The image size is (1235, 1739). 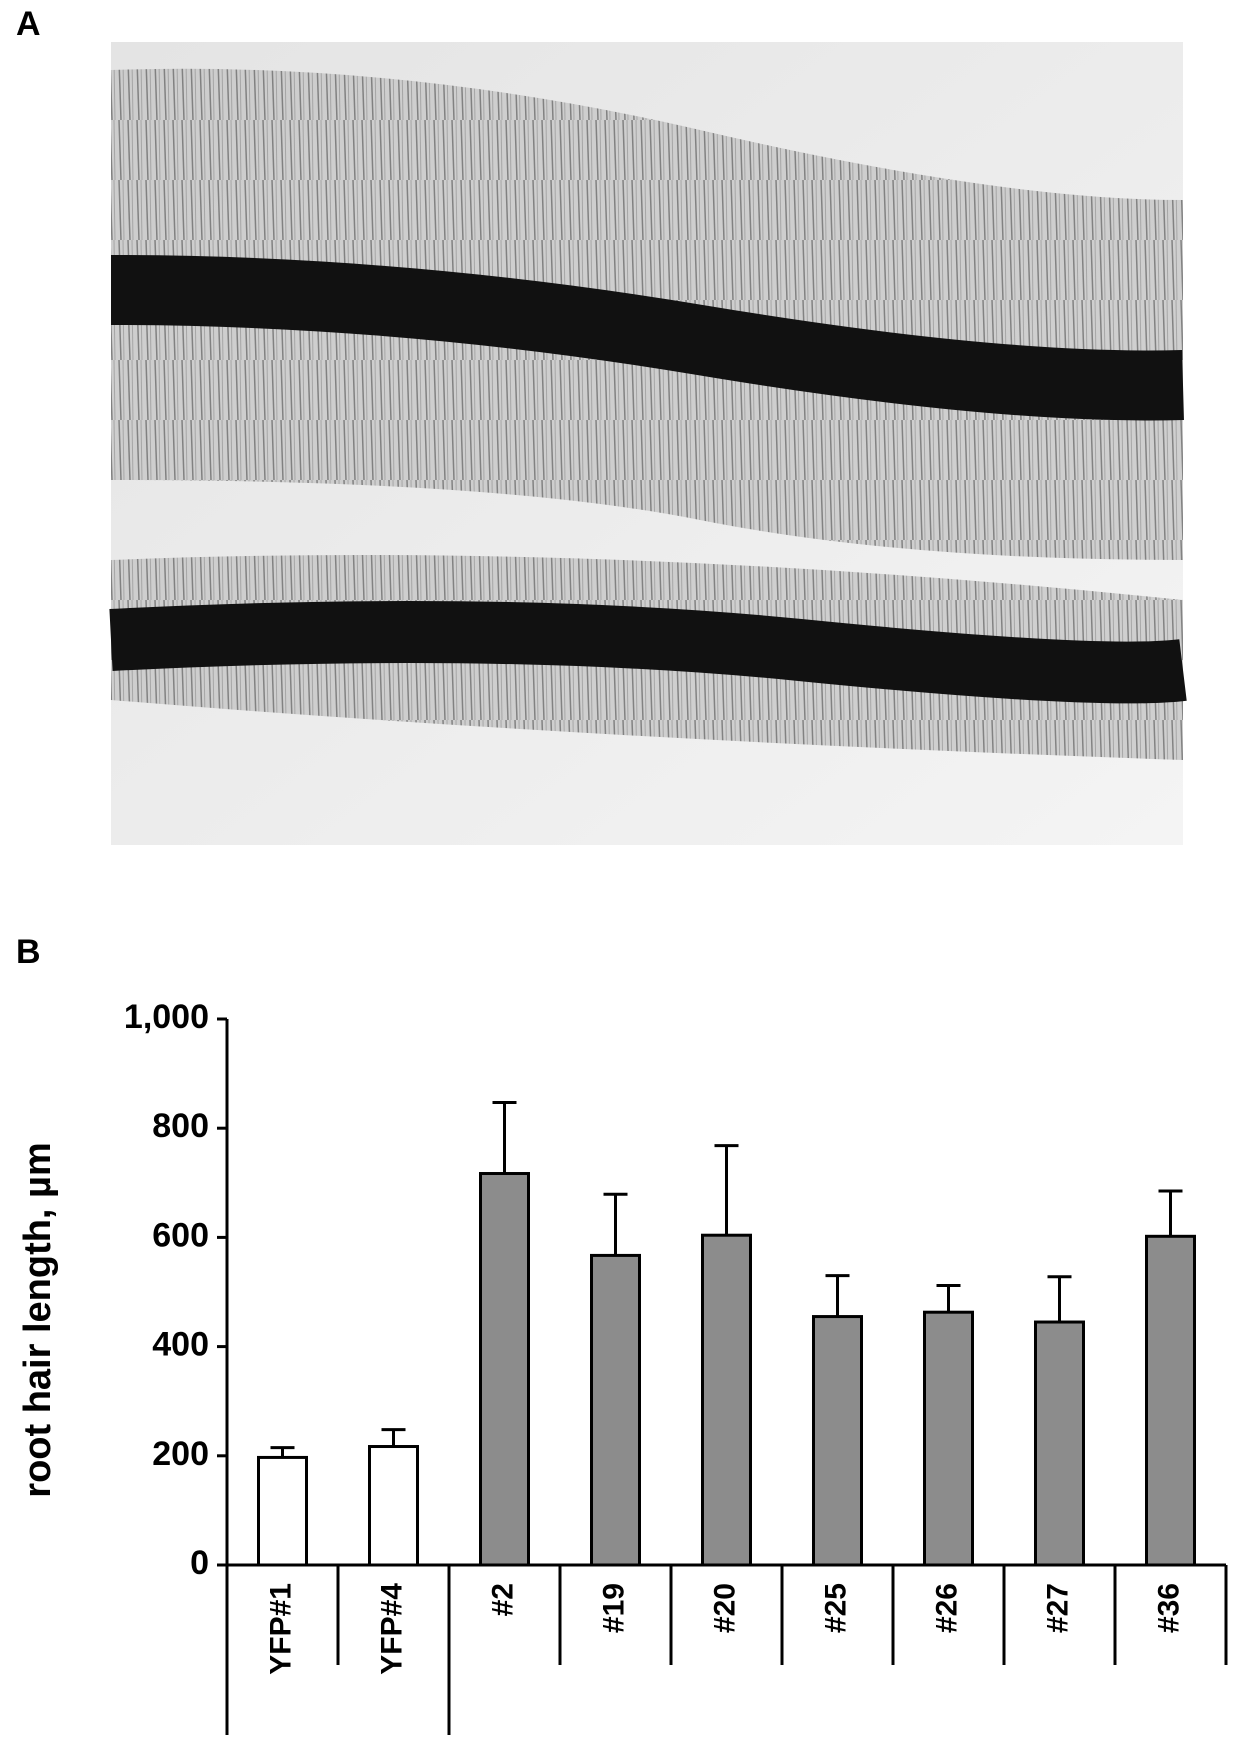 What do you see at coordinates (1168, 1608) in the screenshot?
I see `x-tick-label: #36` at bounding box center [1168, 1608].